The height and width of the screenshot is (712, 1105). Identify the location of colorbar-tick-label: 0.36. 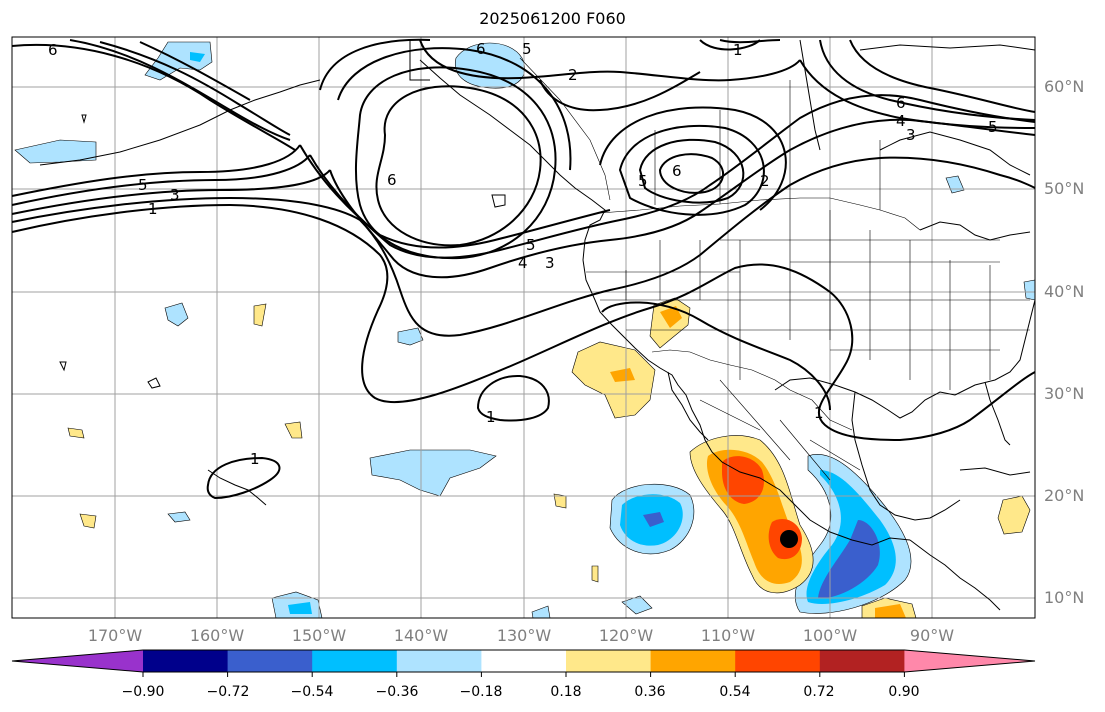
(650, 692).